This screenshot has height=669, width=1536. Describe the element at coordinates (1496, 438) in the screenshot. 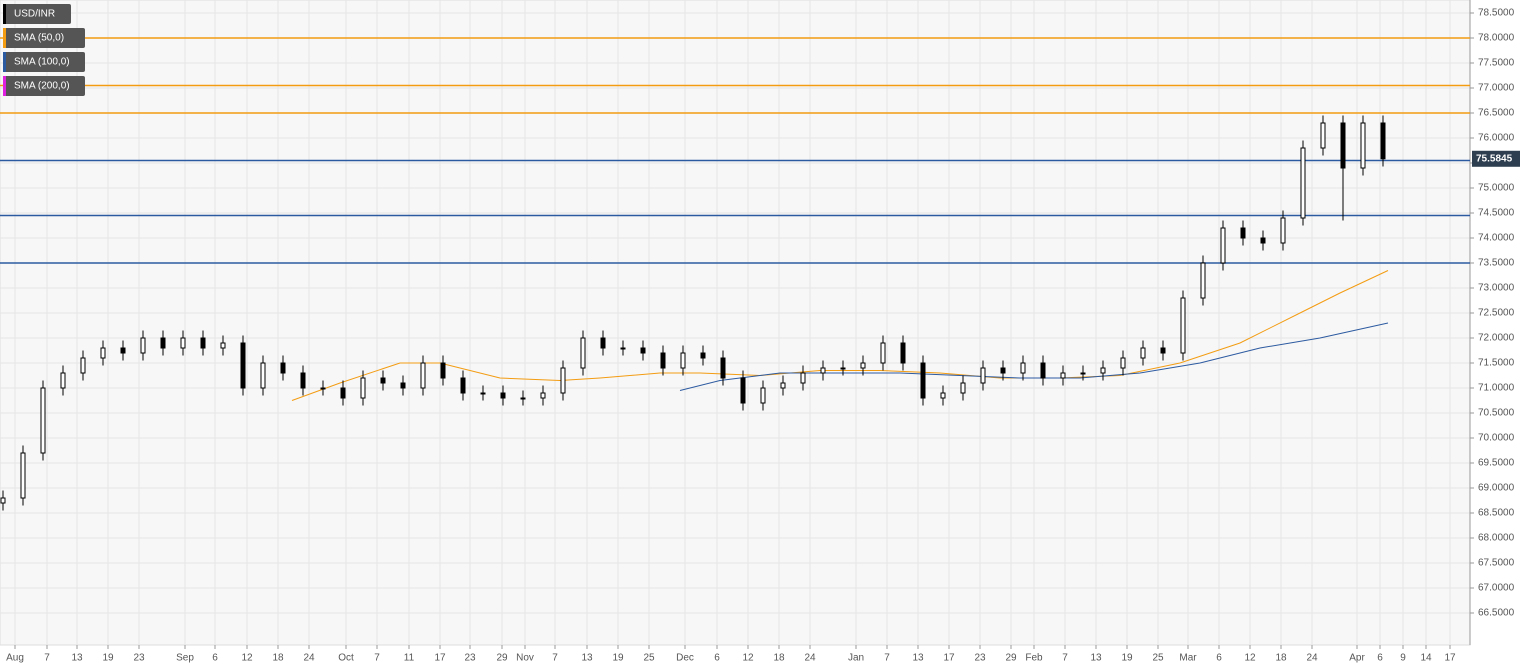

I see `y-tick-label: 70.0000` at that location.